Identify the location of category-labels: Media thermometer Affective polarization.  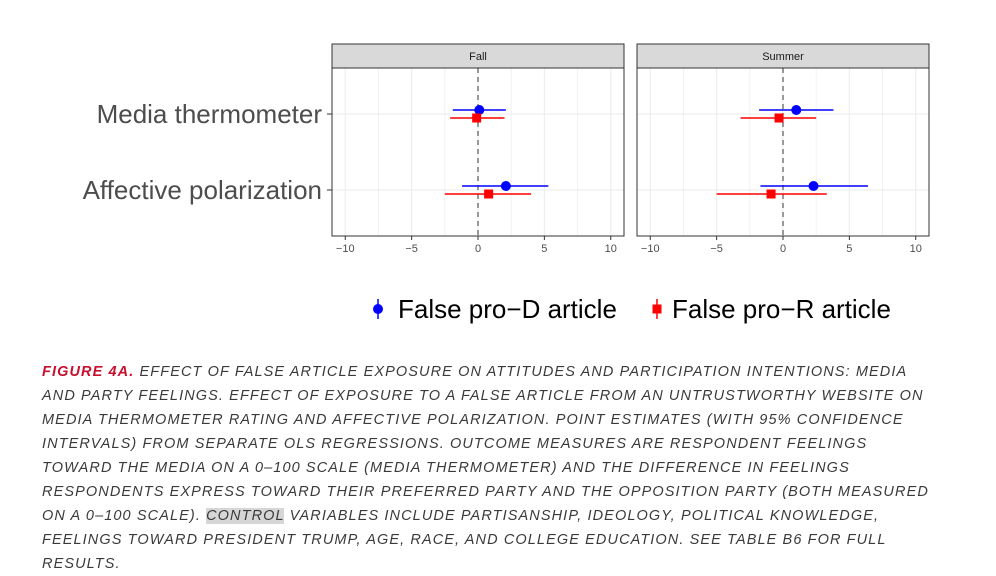
(207, 152).